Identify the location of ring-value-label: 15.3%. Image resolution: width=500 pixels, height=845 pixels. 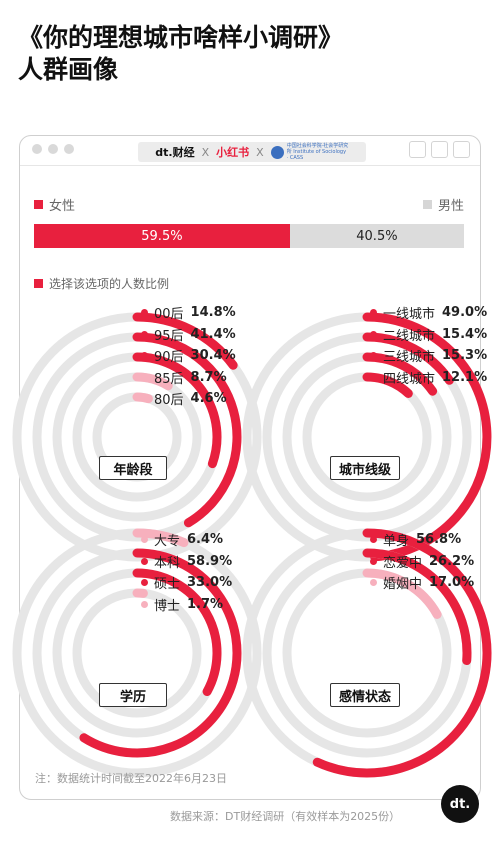
(465, 355).